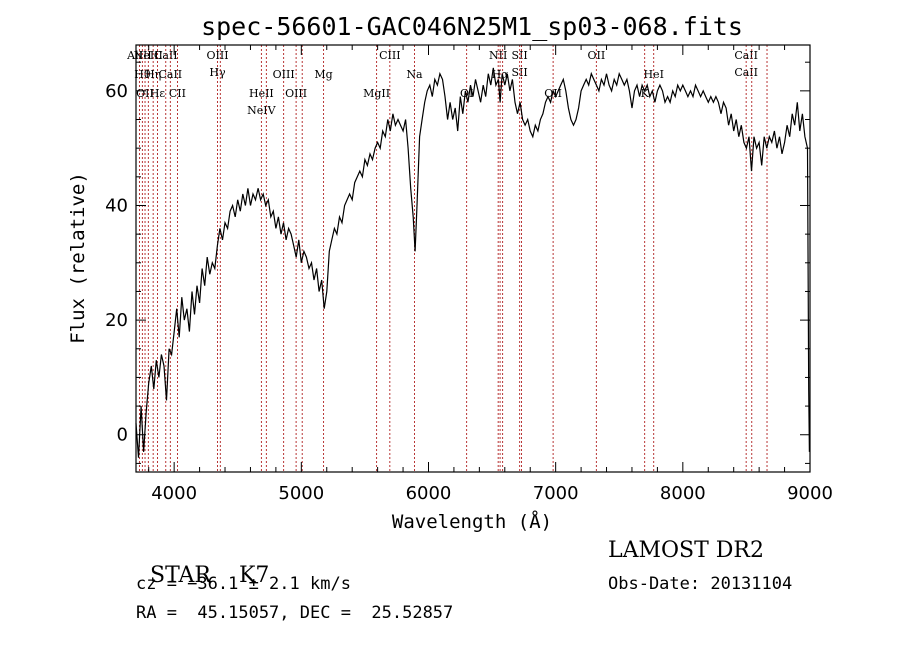 The width and height of the screenshot is (900, 649). I want to click on x-tick-label: 9000, so click(810, 493).